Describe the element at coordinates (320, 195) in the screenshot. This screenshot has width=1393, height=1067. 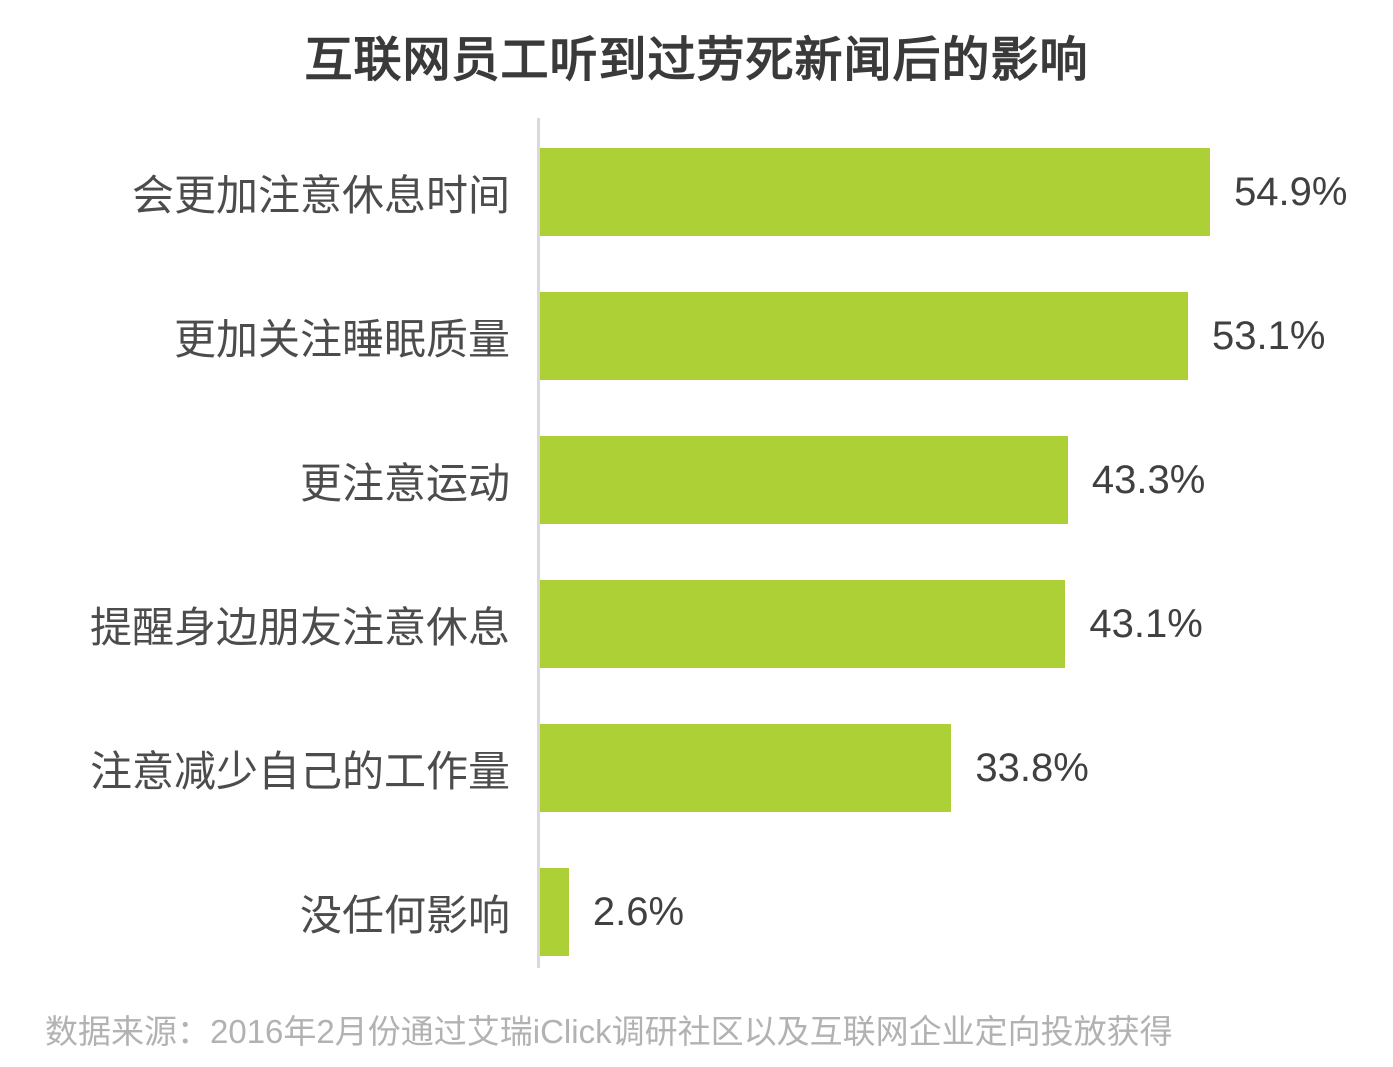
I see `category-label: 会更加注意休息时间` at that location.